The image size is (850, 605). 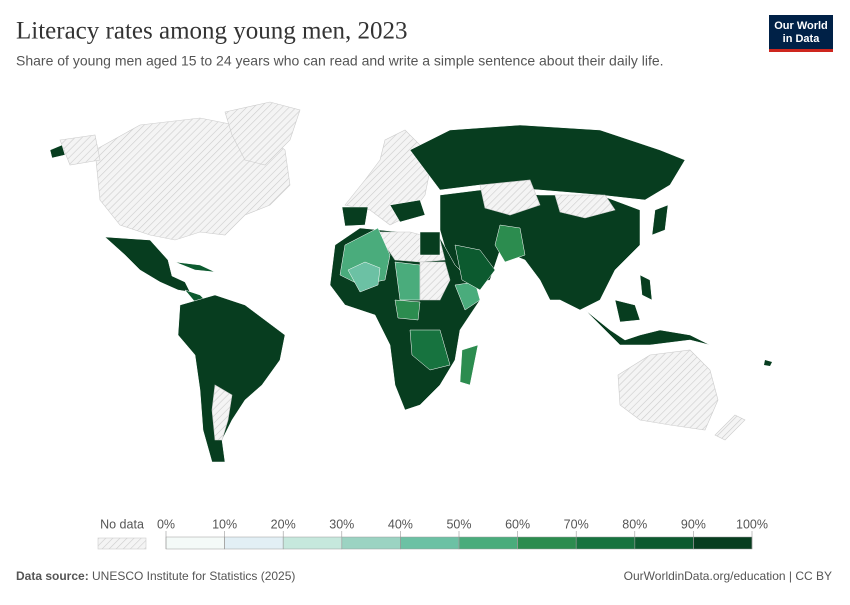 I want to click on logo-box, so click(x=801, y=33).